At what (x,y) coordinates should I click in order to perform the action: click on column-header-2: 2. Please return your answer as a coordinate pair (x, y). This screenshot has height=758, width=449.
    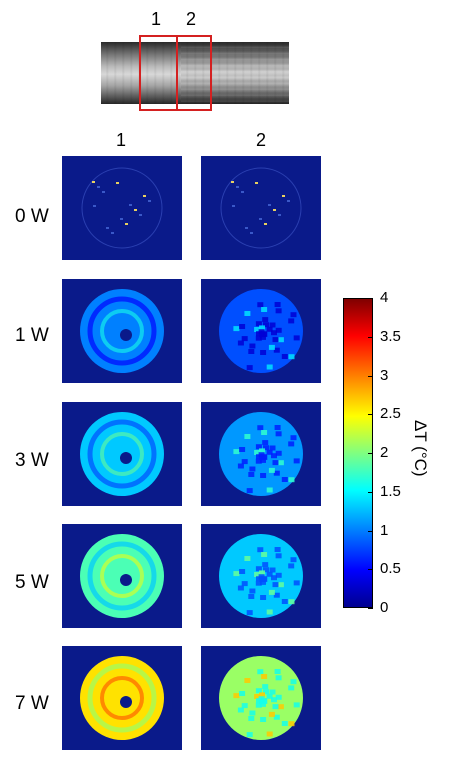
    Looking at the image, I should click on (261, 140).